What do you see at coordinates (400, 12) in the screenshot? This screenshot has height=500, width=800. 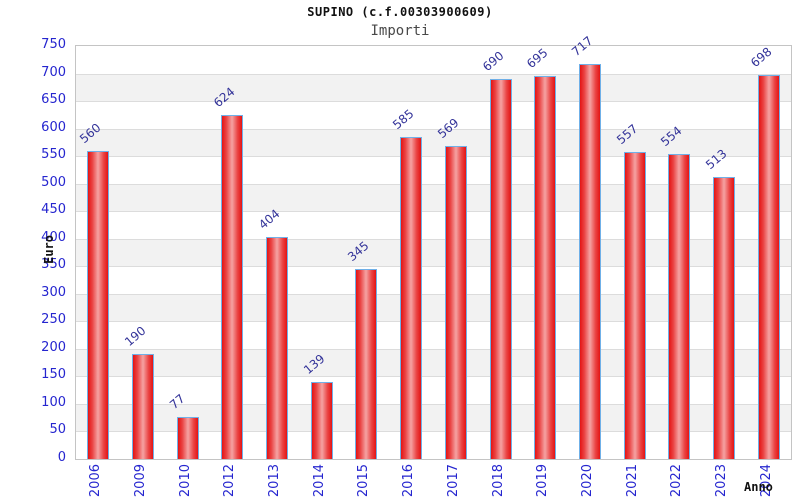 I see `chart-title: SUPINO (c.f.00303900609)` at bounding box center [400, 12].